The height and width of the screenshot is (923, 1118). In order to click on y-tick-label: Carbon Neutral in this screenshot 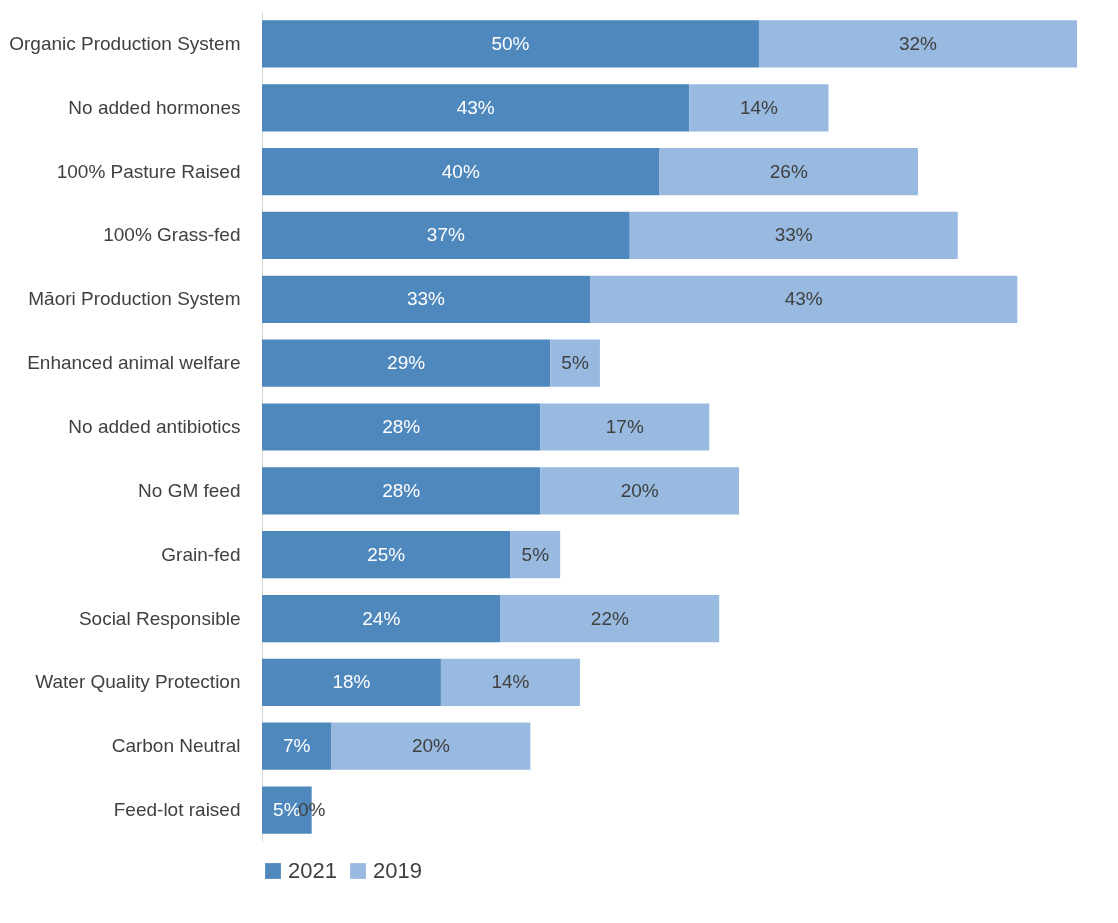, I will do `click(176, 746)`.